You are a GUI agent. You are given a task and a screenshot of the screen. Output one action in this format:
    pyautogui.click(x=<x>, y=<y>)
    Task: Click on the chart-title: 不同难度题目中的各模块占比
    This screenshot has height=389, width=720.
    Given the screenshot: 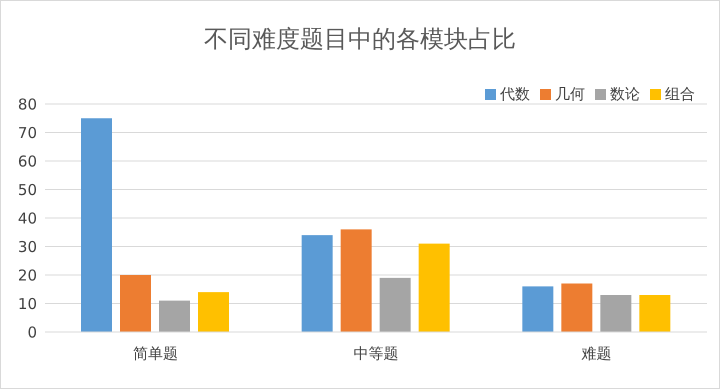 What is the action you would take?
    pyautogui.click(x=360, y=39)
    